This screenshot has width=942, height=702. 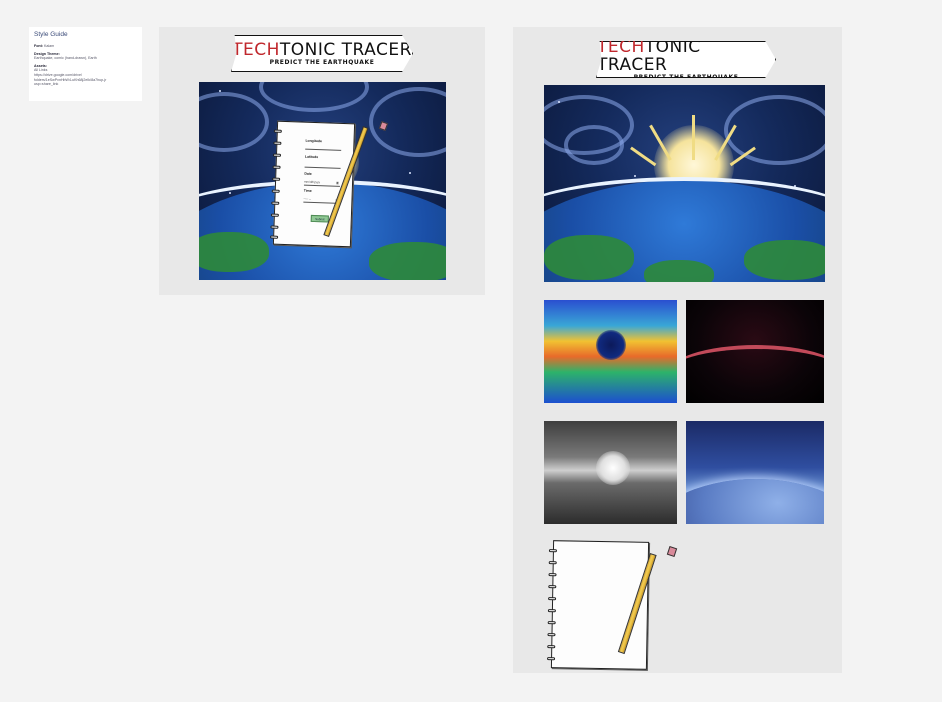 What do you see at coordinates (313, 141) in the screenshot?
I see `longitude-label: Longitude` at bounding box center [313, 141].